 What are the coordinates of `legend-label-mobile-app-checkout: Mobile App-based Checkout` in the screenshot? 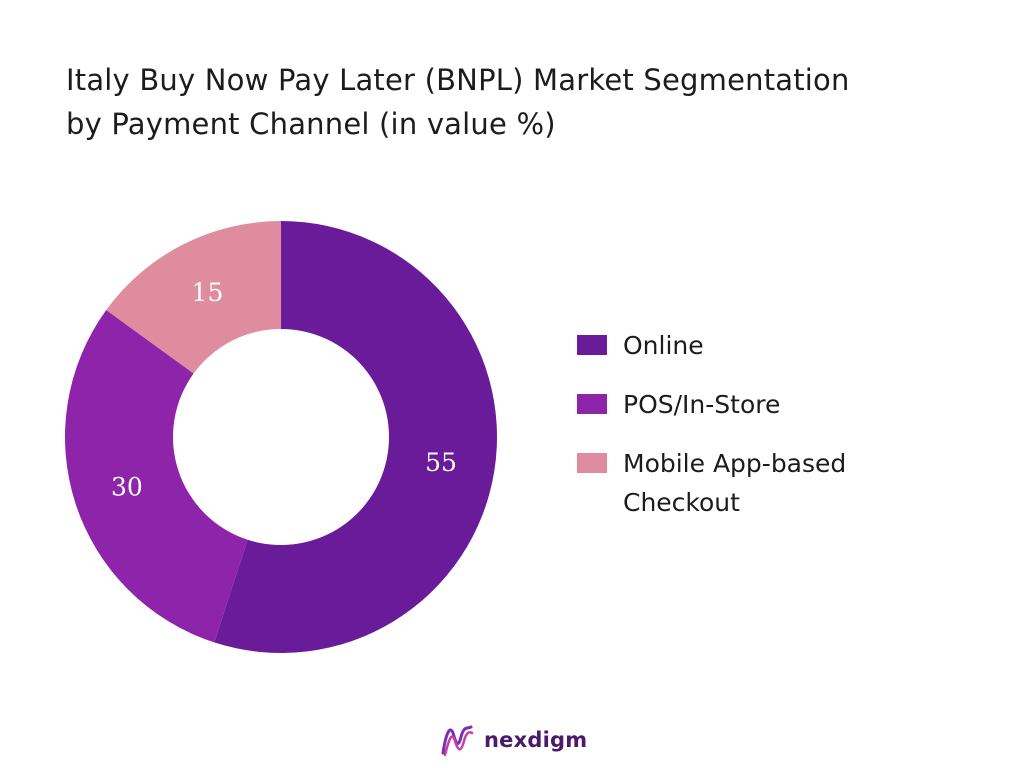 It's located at (773, 483).